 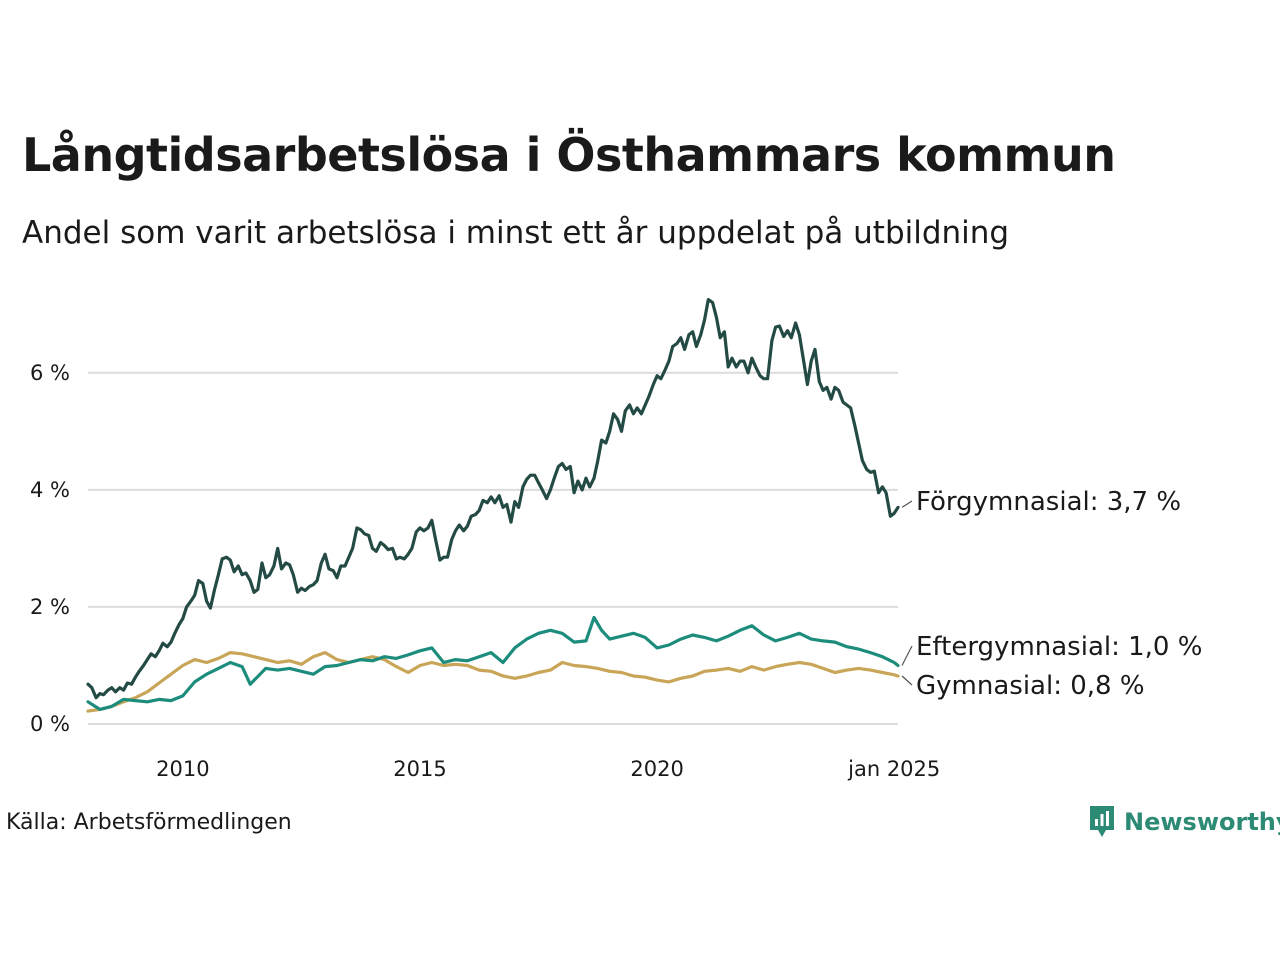 I want to click on source-note: Källa: Arbetsförmedlingen, so click(x=149, y=822).